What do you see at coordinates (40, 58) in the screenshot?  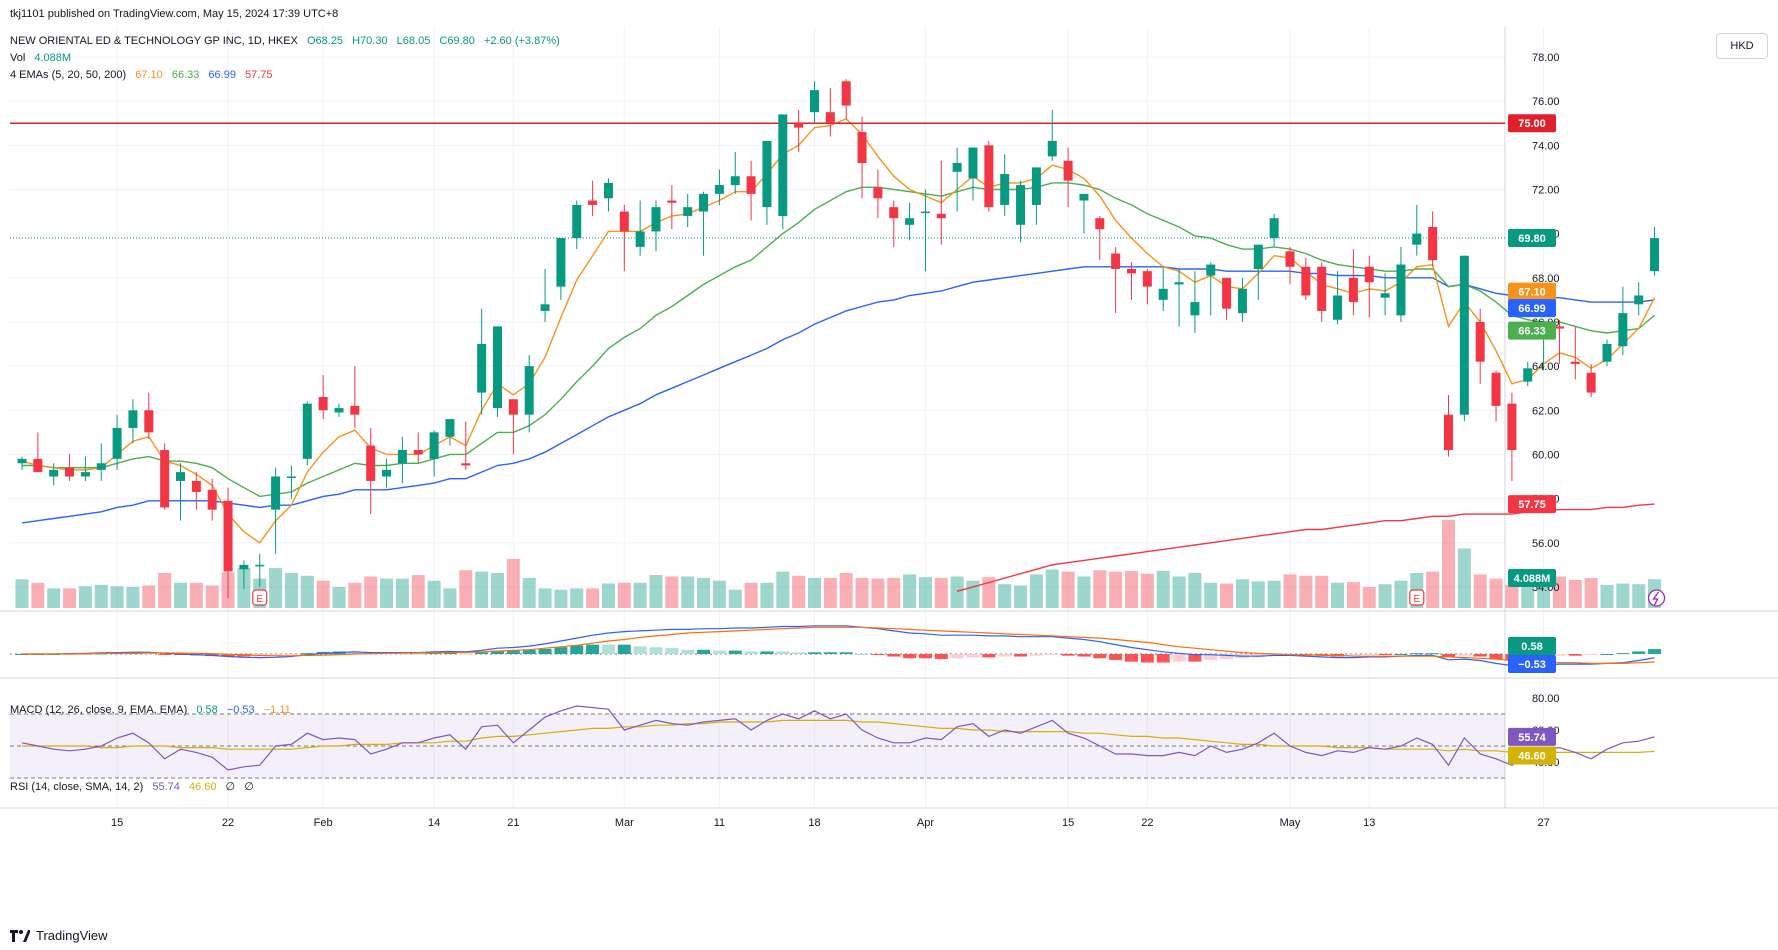 I see `volume-legend: Vol 4.088M` at bounding box center [40, 58].